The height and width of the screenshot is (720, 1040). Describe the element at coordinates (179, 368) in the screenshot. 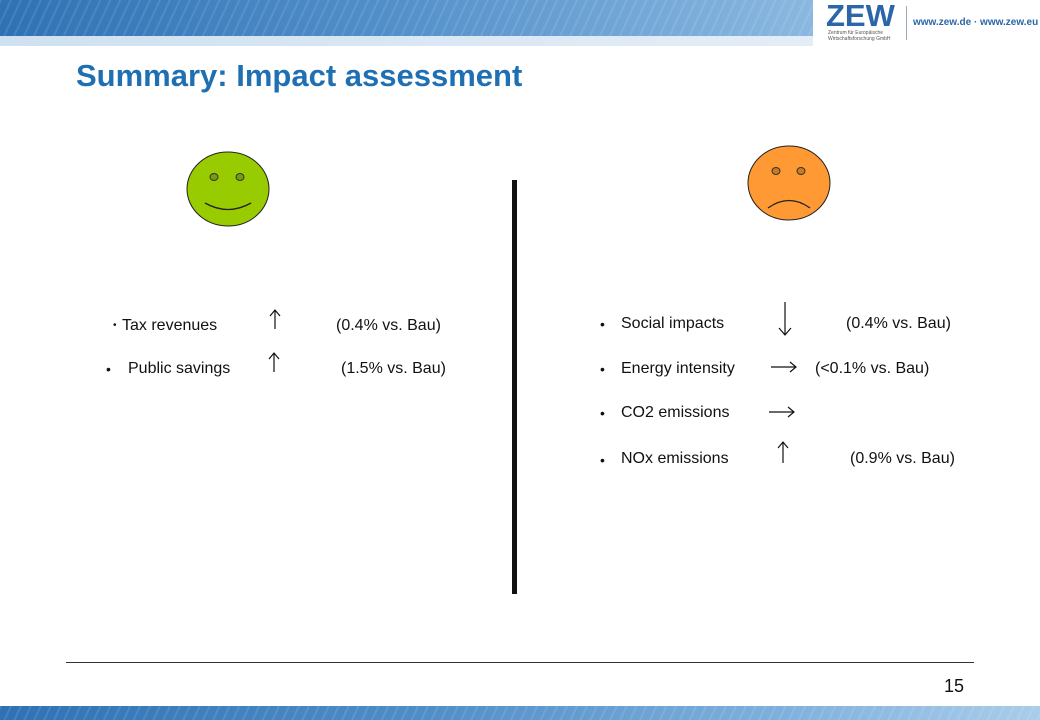

I see `positive-item-label: Public savings` at that location.